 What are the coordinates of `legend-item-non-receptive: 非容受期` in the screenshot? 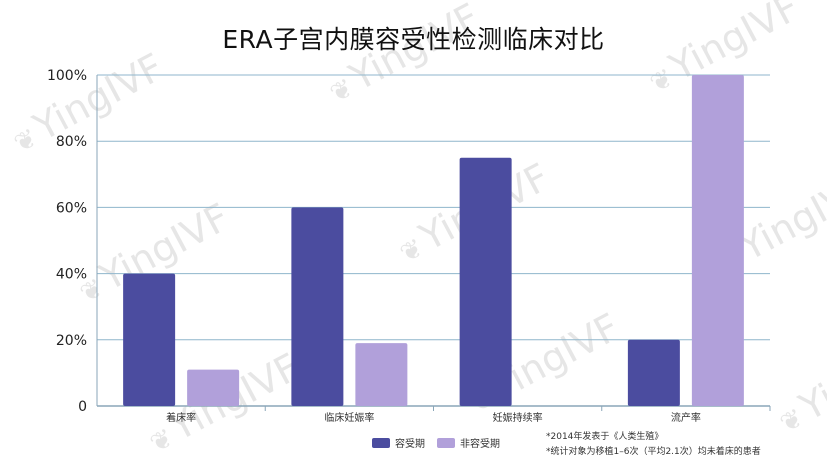 It's located at (468, 442).